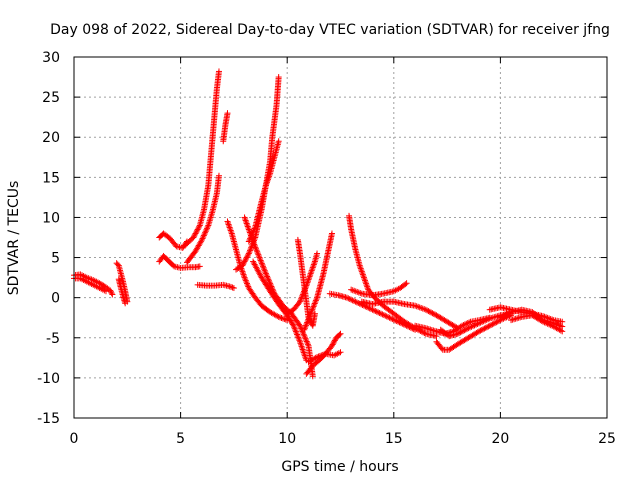 The width and height of the screenshot is (640, 480). I want to click on y-tick-label: 15, so click(51, 178).